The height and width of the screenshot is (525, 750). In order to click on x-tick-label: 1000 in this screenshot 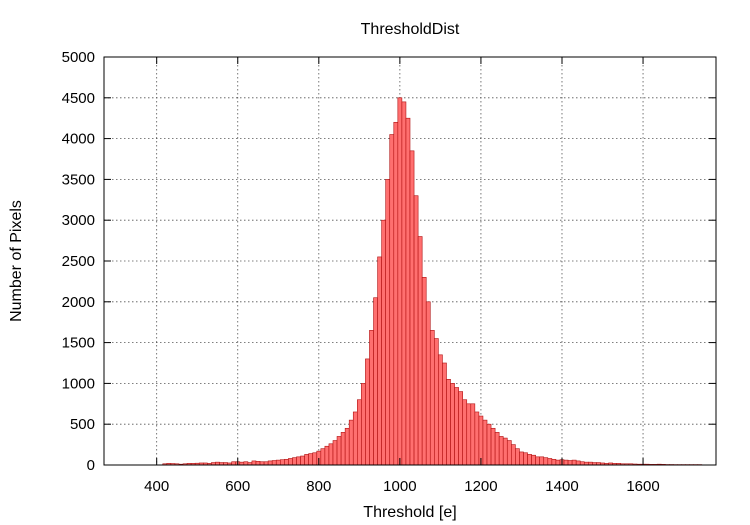, I will do `click(399, 486)`.